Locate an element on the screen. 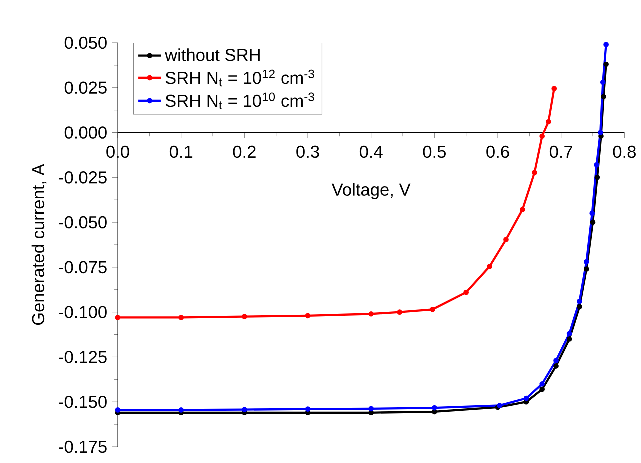 Image resolution: width=641 pixels, height=463 pixels. x-tick-label: 0.7 is located at coordinates (561, 152).